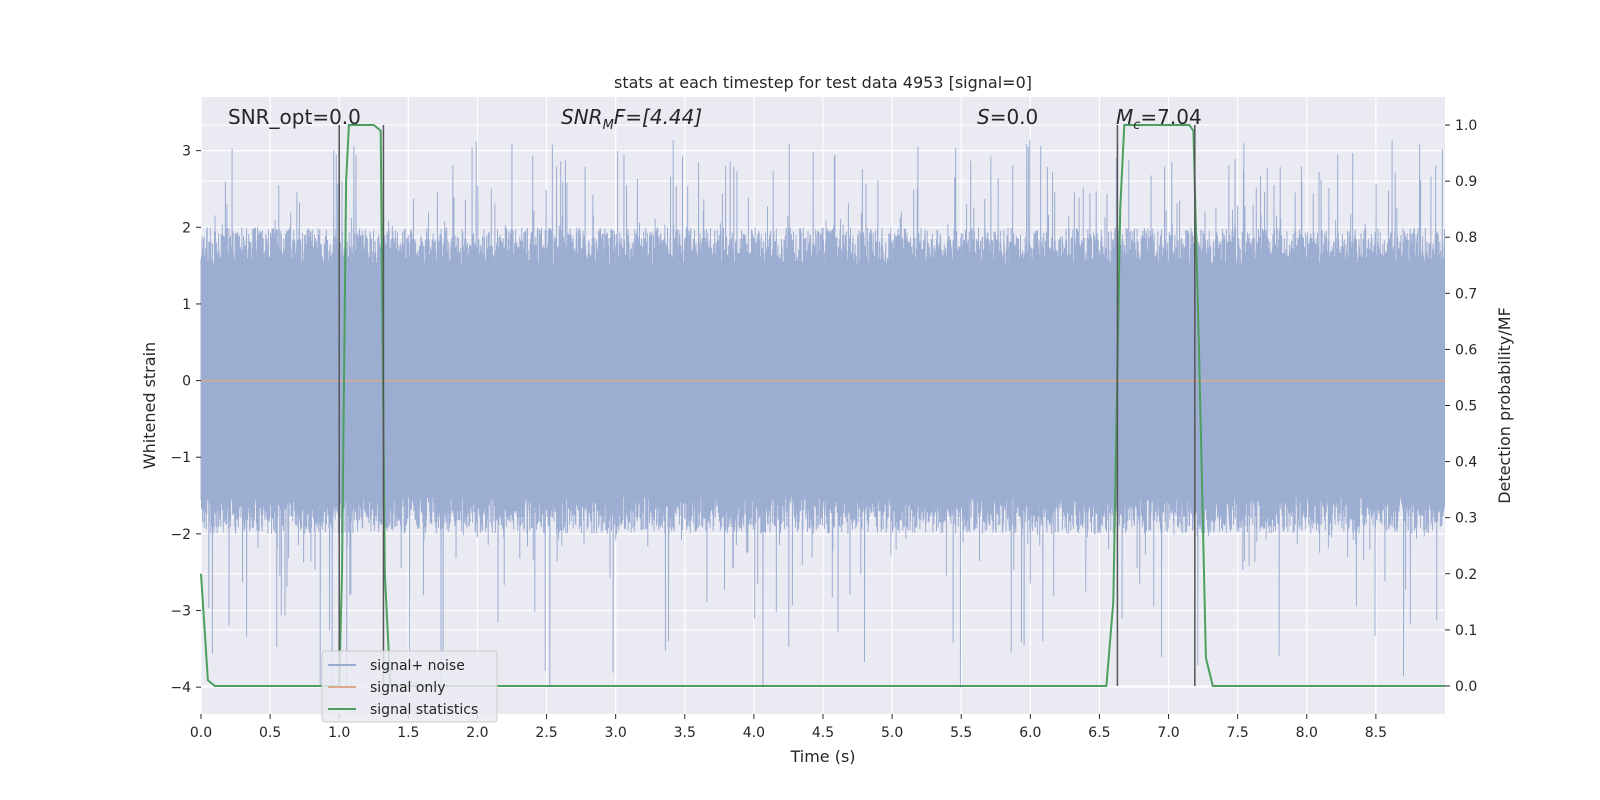  What do you see at coordinates (546, 733) in the screenshot?
I see `x-tick-label: 2.5` at bounding box center [546, 733].